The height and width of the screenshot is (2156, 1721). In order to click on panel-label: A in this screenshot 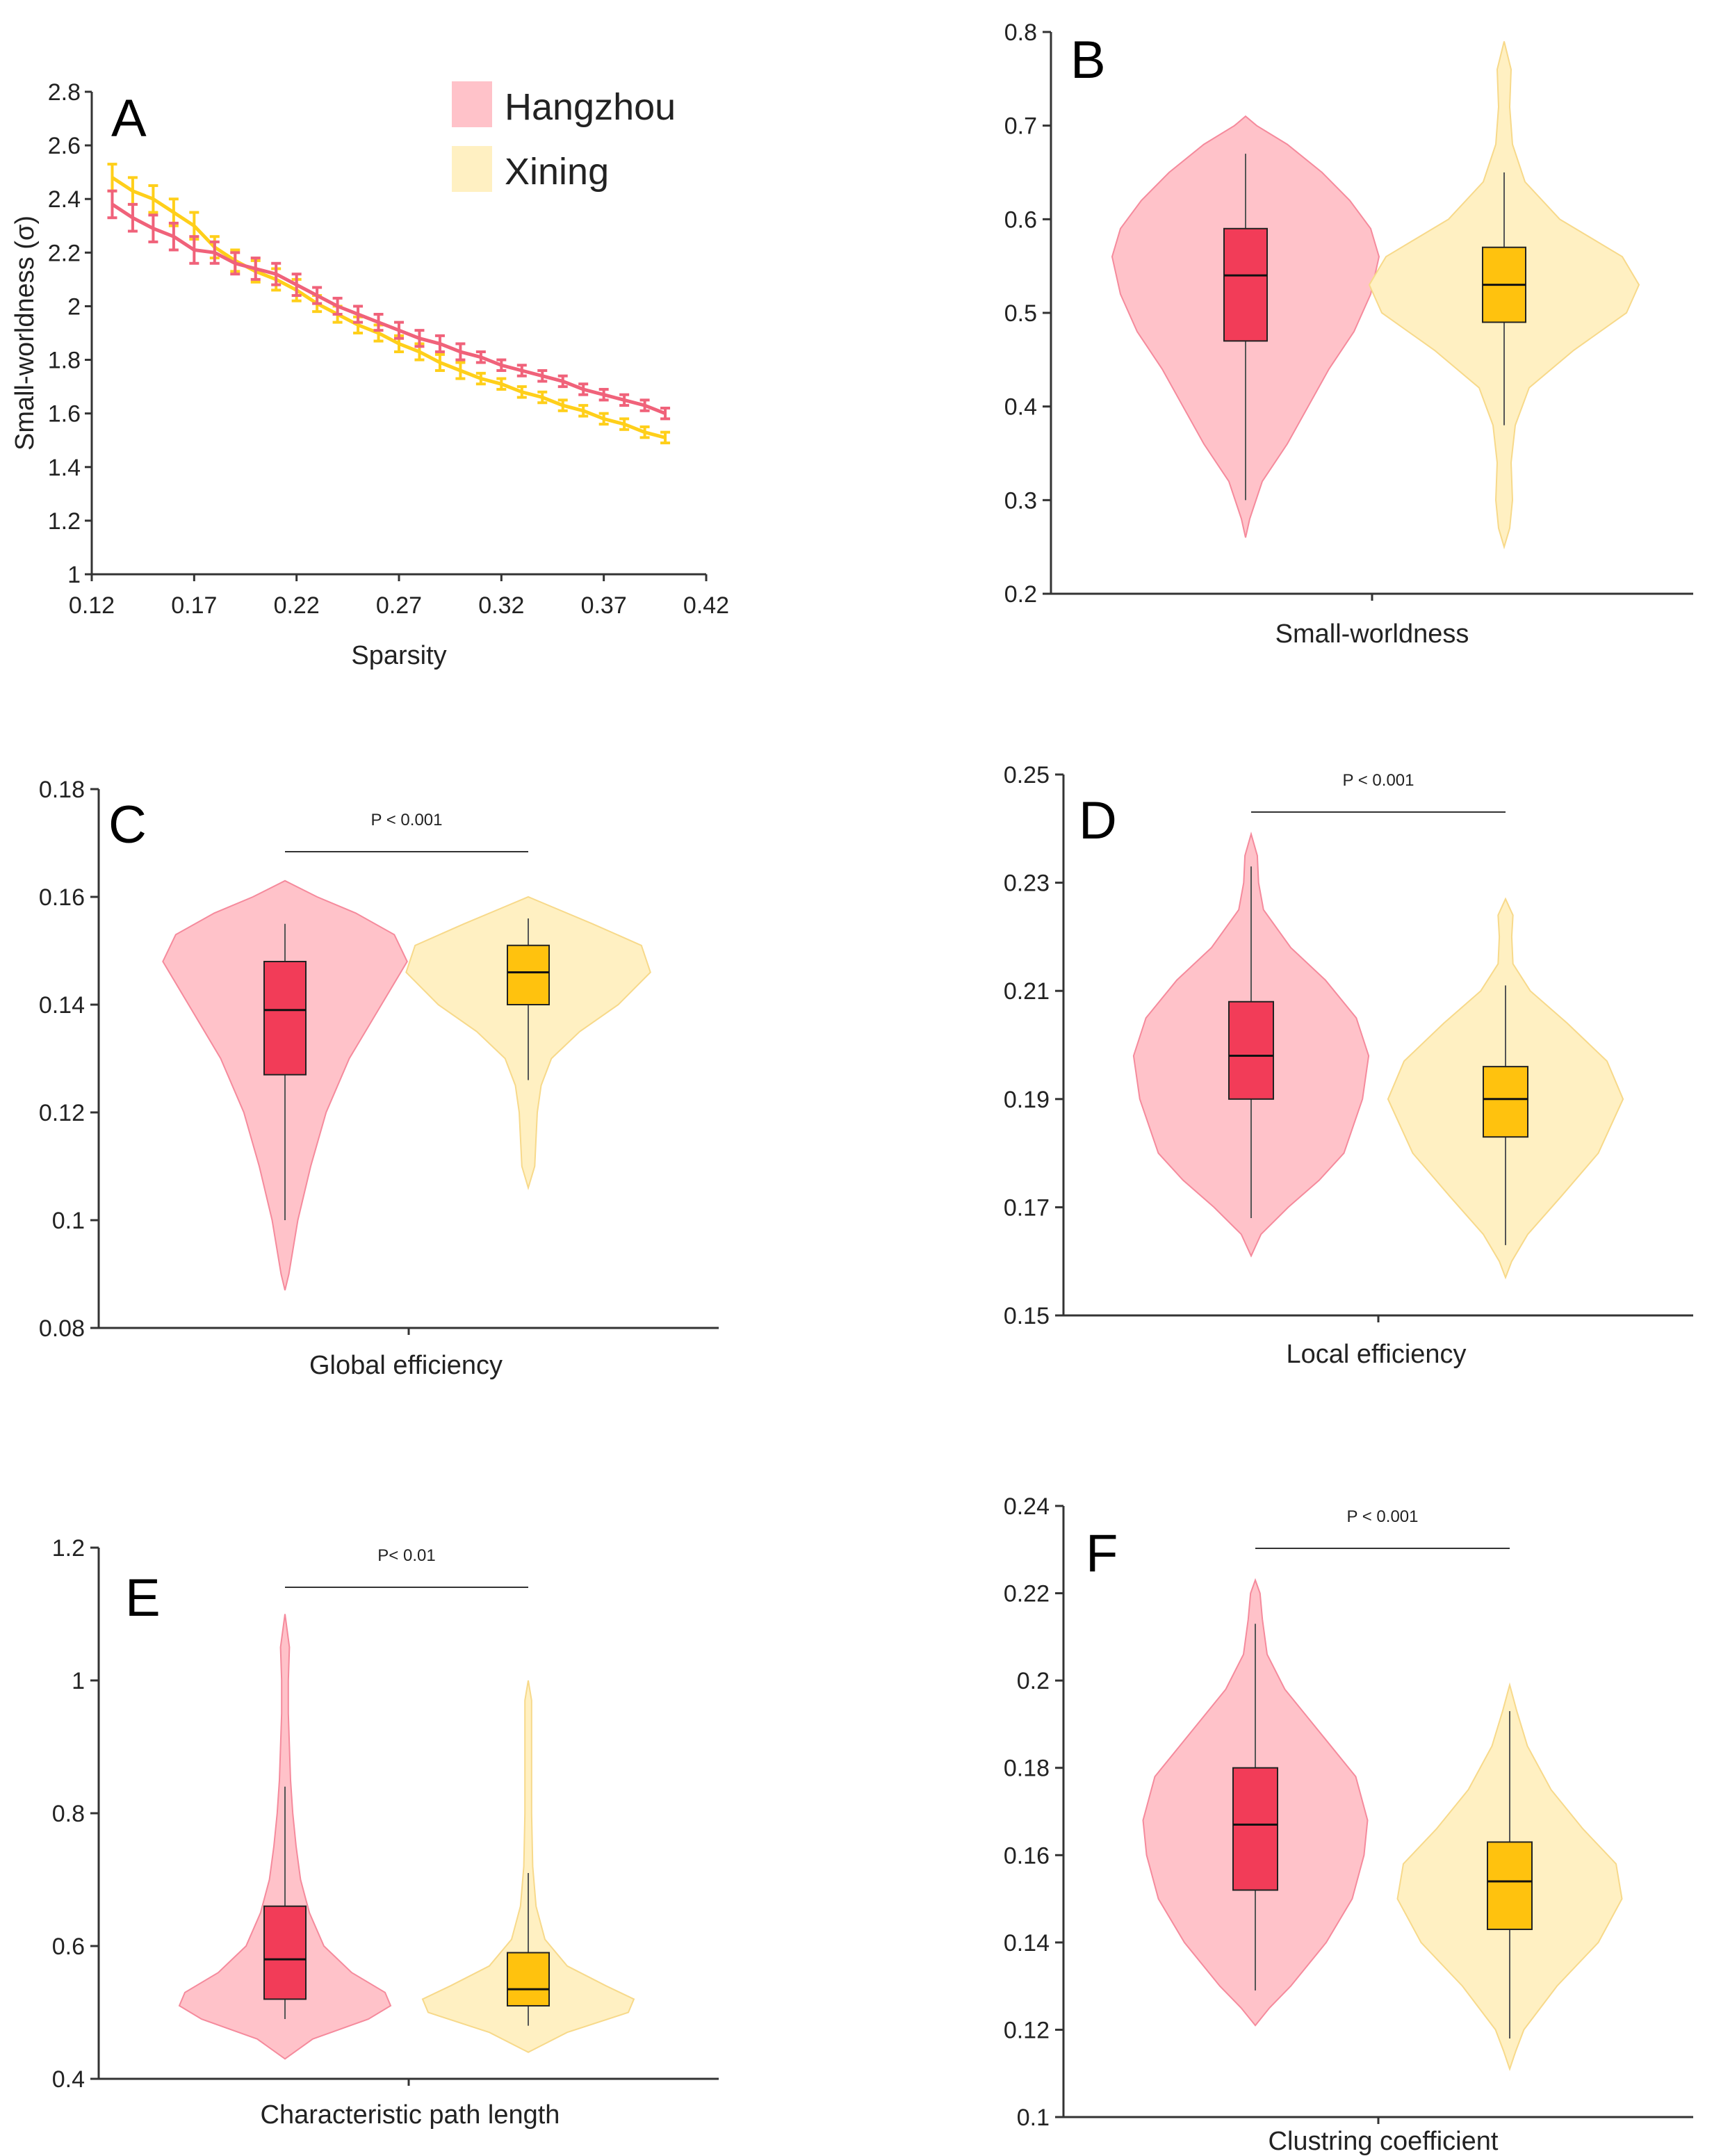, I will do `click(129, 118)`.